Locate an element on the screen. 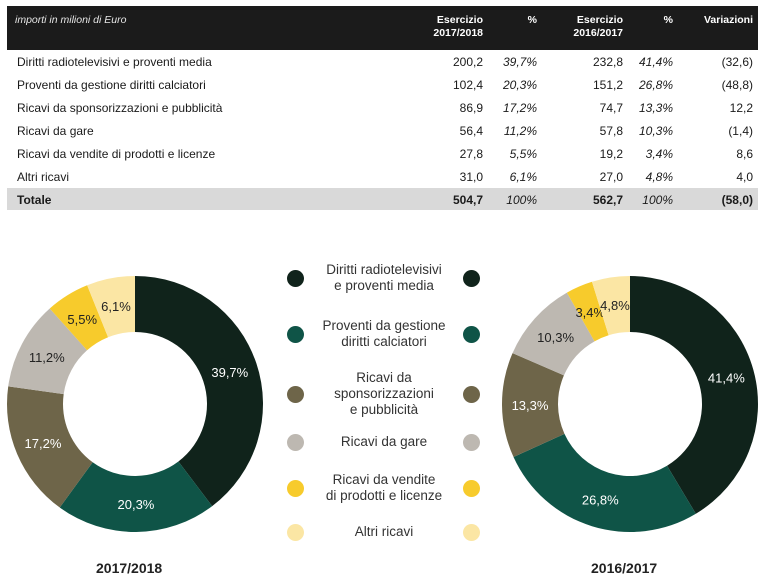 The width and height of the screenshot is (767, 583). slice-label: 13,3% is located at coordinates (530, 405).